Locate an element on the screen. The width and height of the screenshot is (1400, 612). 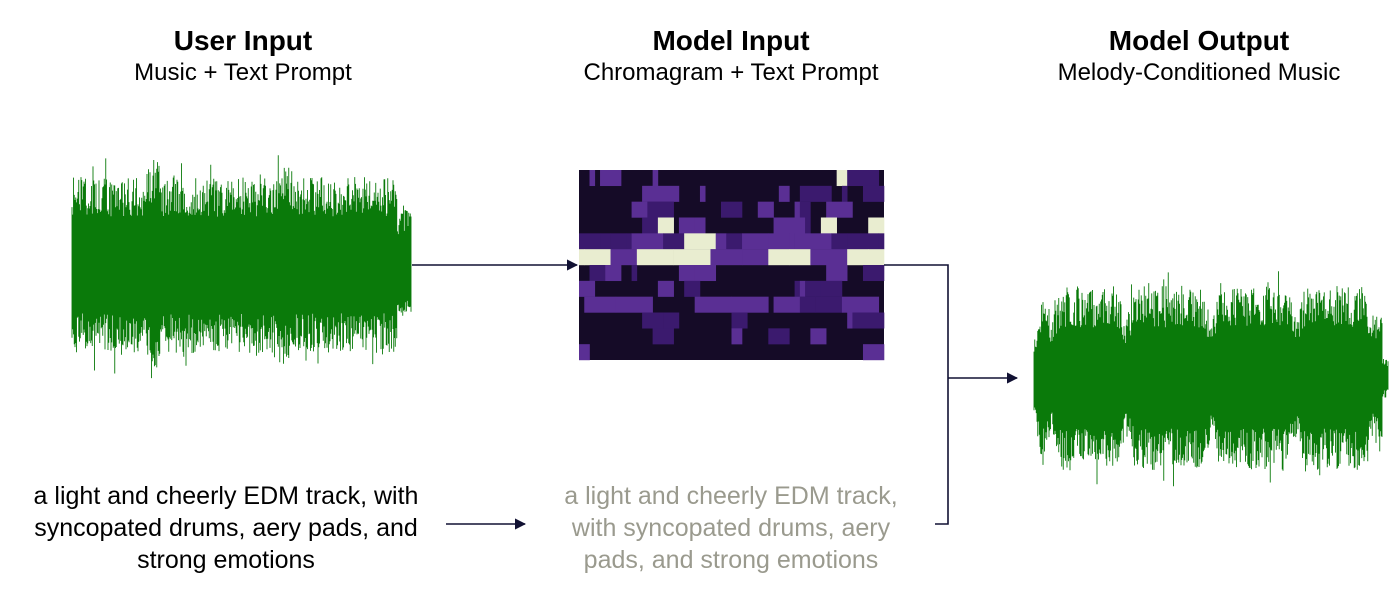
chromagram is located at coordinates (731, 265).